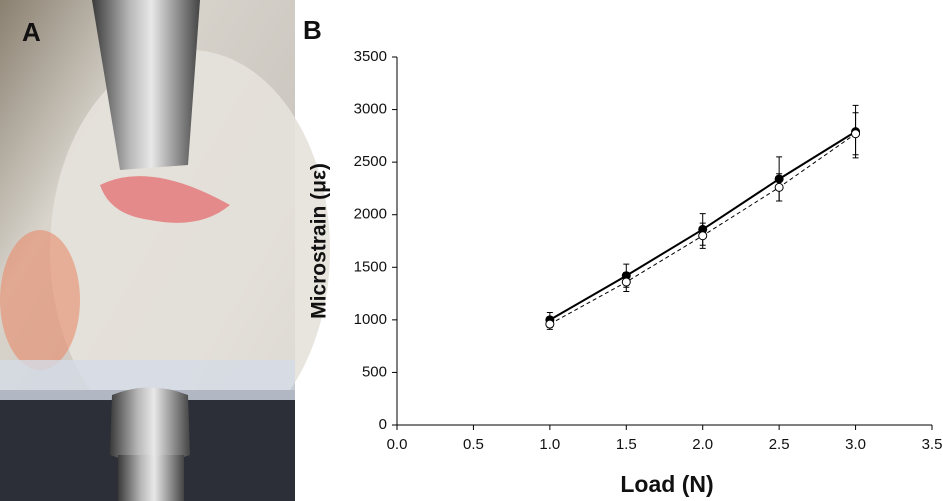 The height and width of the screenshot is (501, 943). Describe the element at coordinates (666, 484) in the screenshot. I see `x-axis-label: Load (N)` at that location.